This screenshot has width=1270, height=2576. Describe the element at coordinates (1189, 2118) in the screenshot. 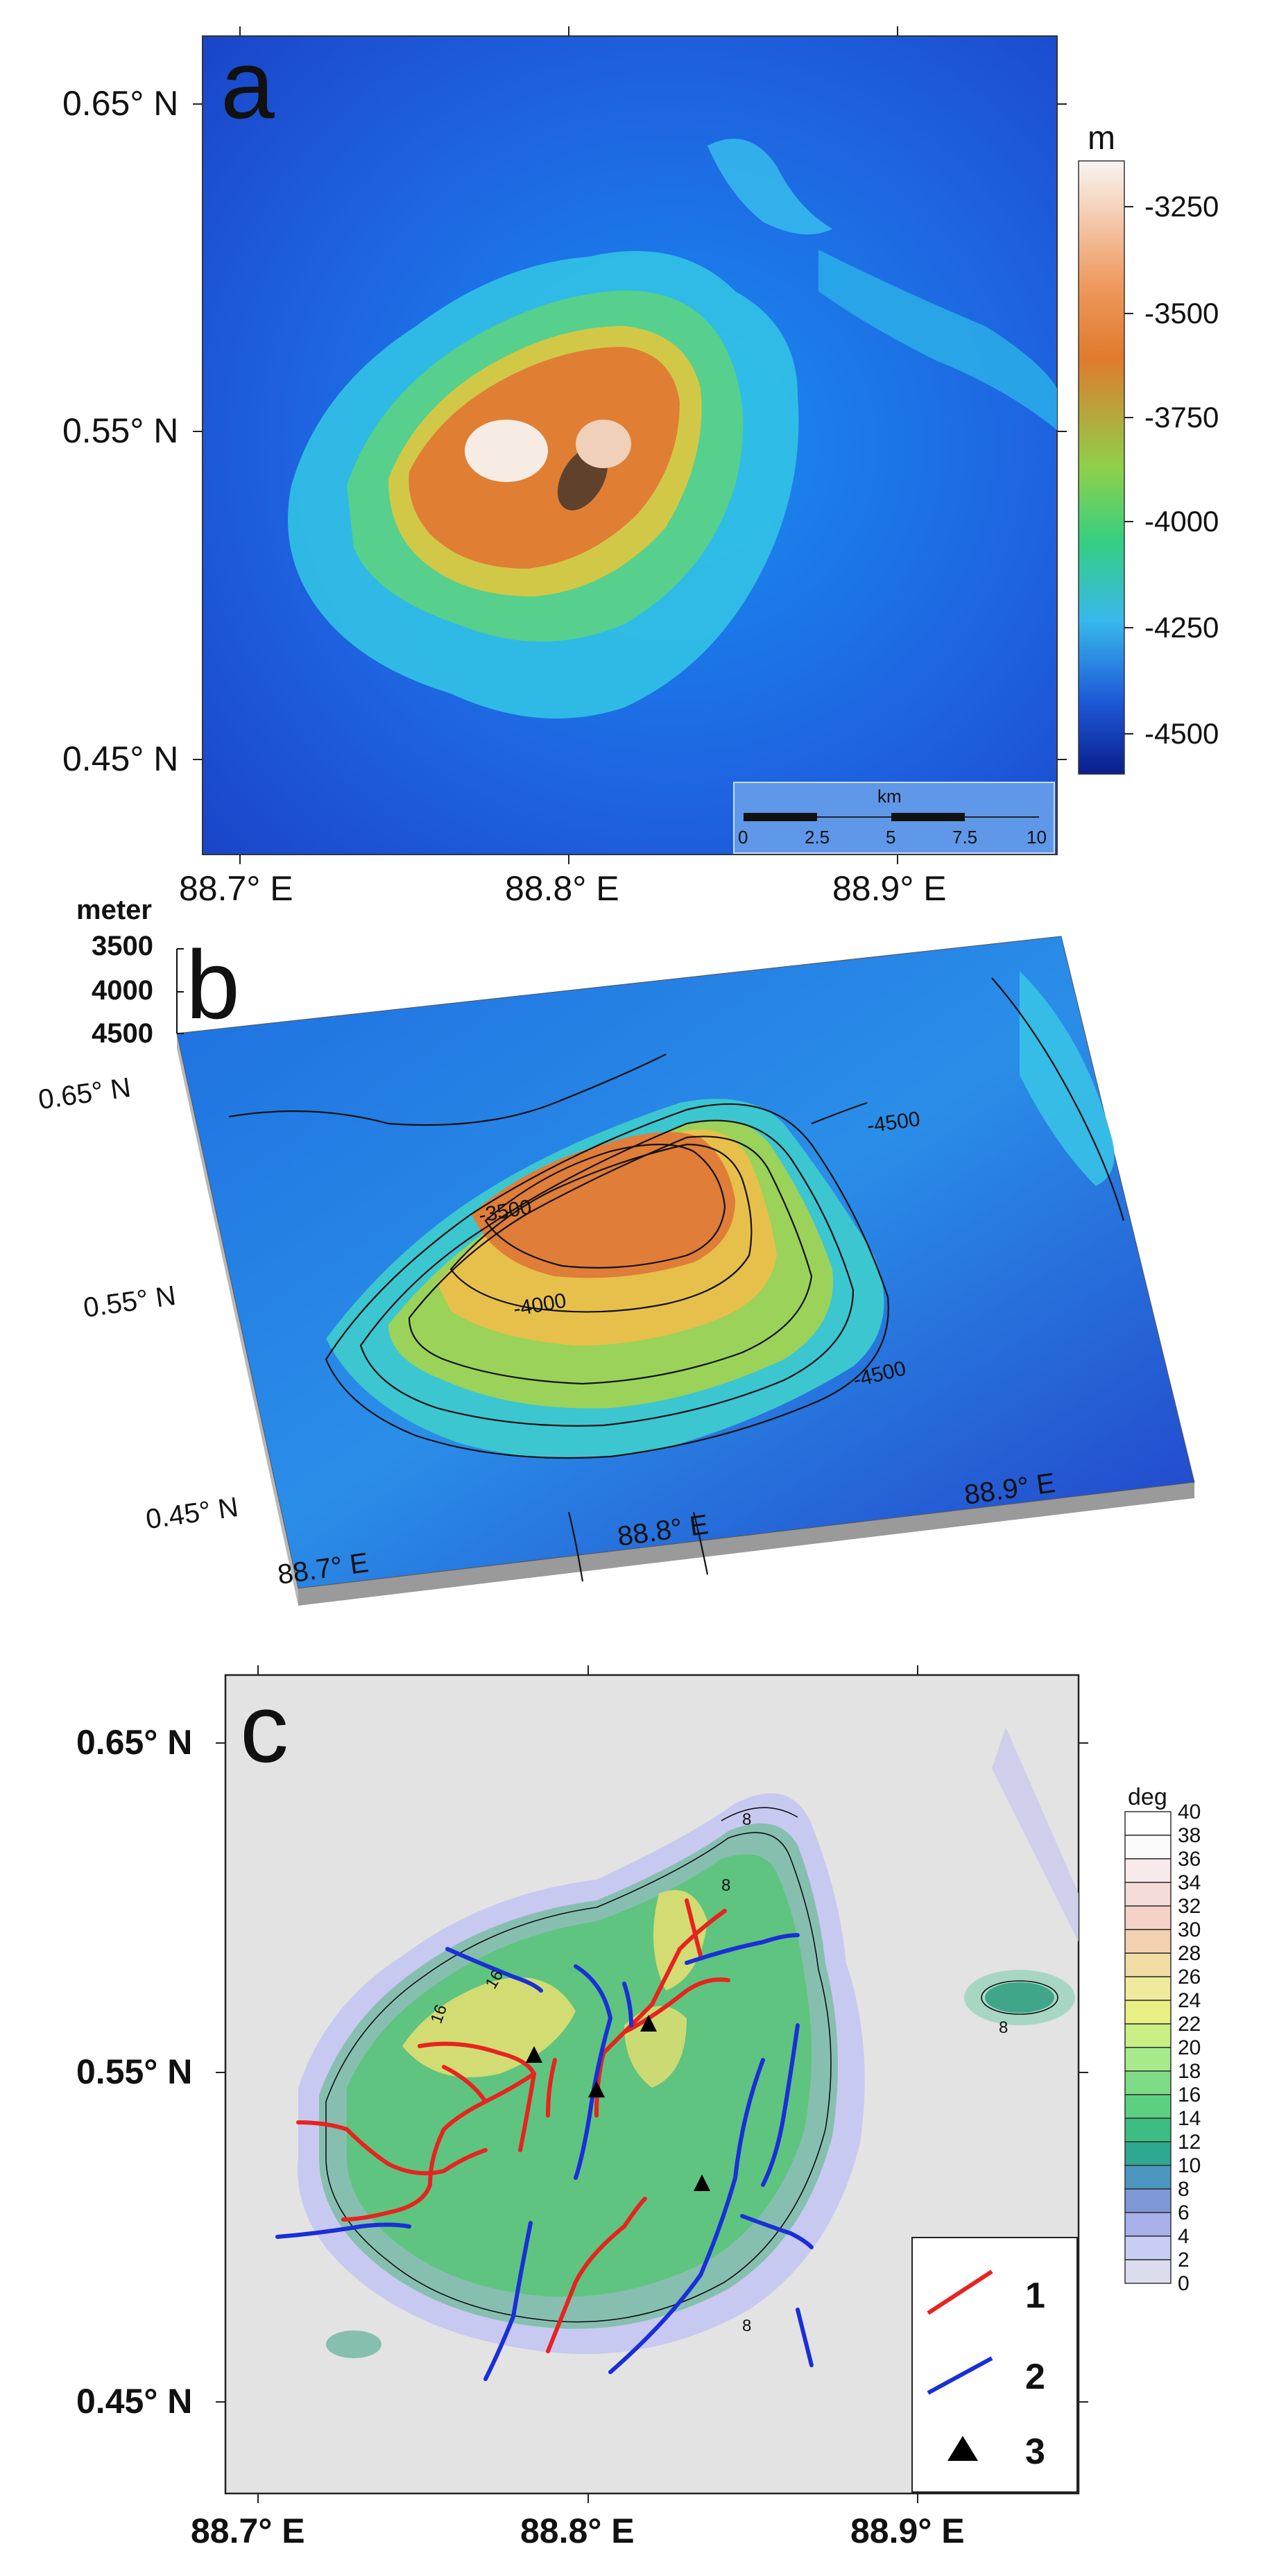

I see `panel-c-colorbar-tick: 14` at that location.